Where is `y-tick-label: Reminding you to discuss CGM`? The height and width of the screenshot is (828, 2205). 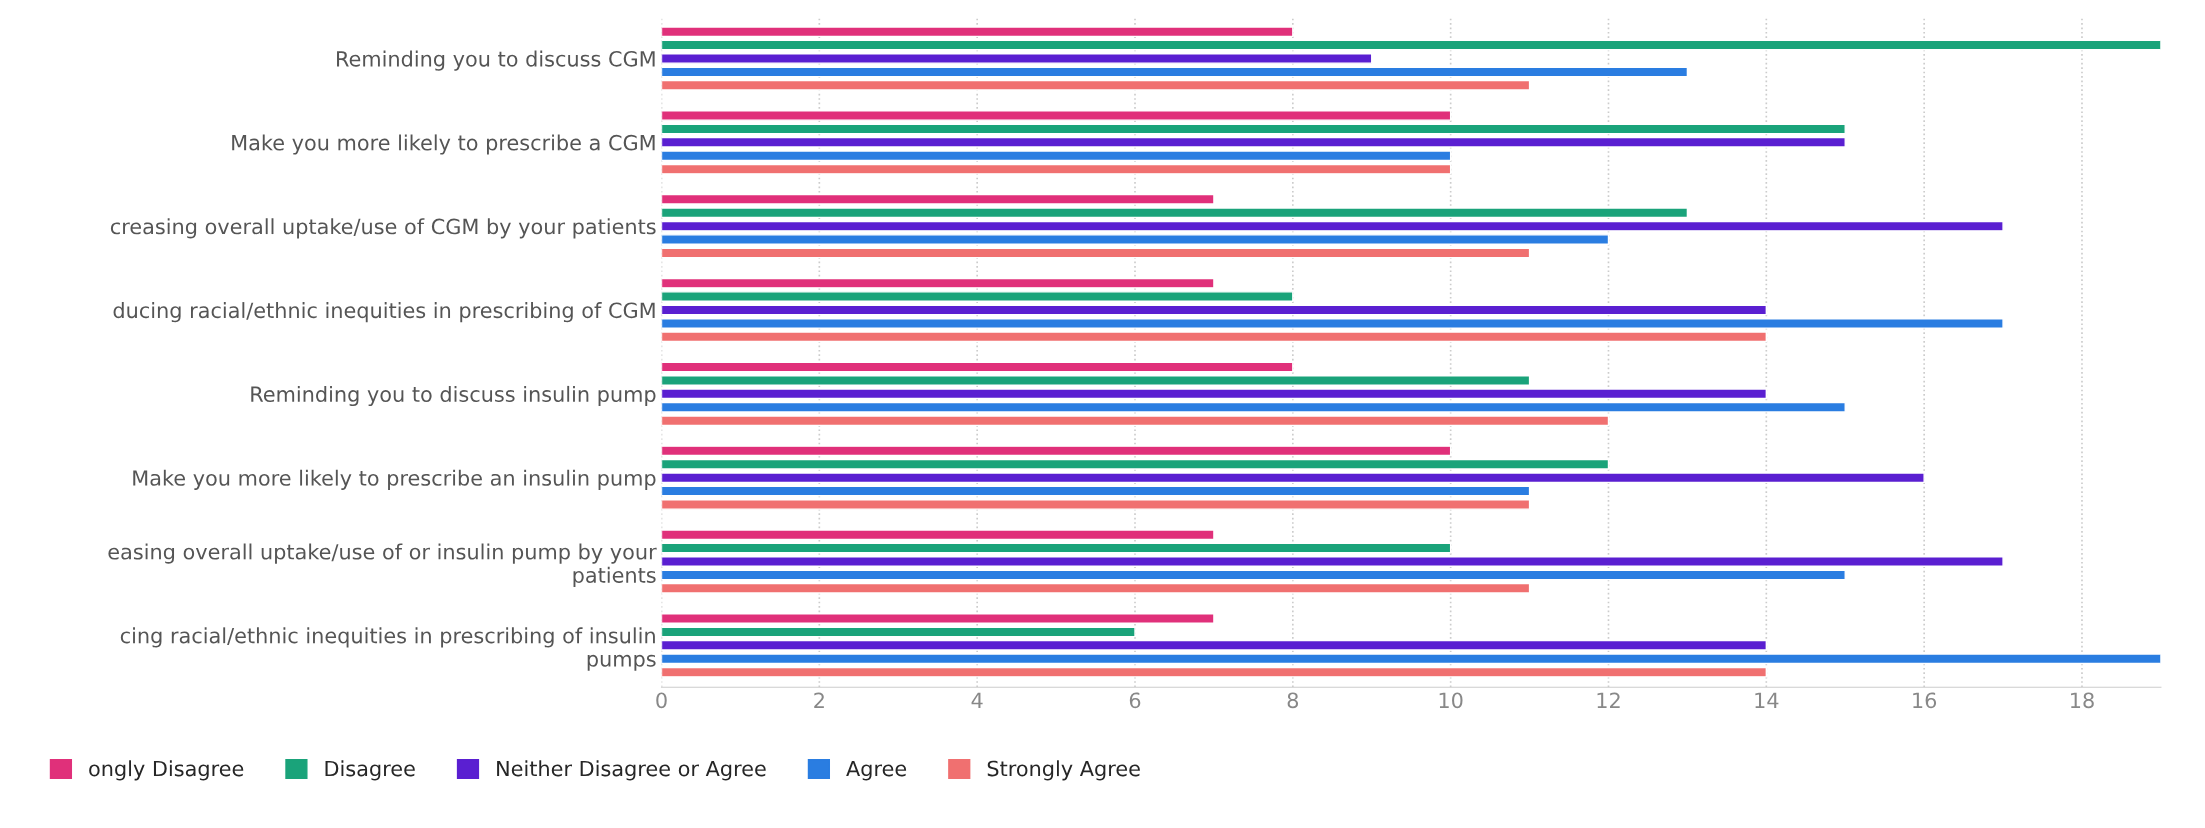 y-tick-label: Reminding you to discuss CGM is located at coordinates (496, 60).